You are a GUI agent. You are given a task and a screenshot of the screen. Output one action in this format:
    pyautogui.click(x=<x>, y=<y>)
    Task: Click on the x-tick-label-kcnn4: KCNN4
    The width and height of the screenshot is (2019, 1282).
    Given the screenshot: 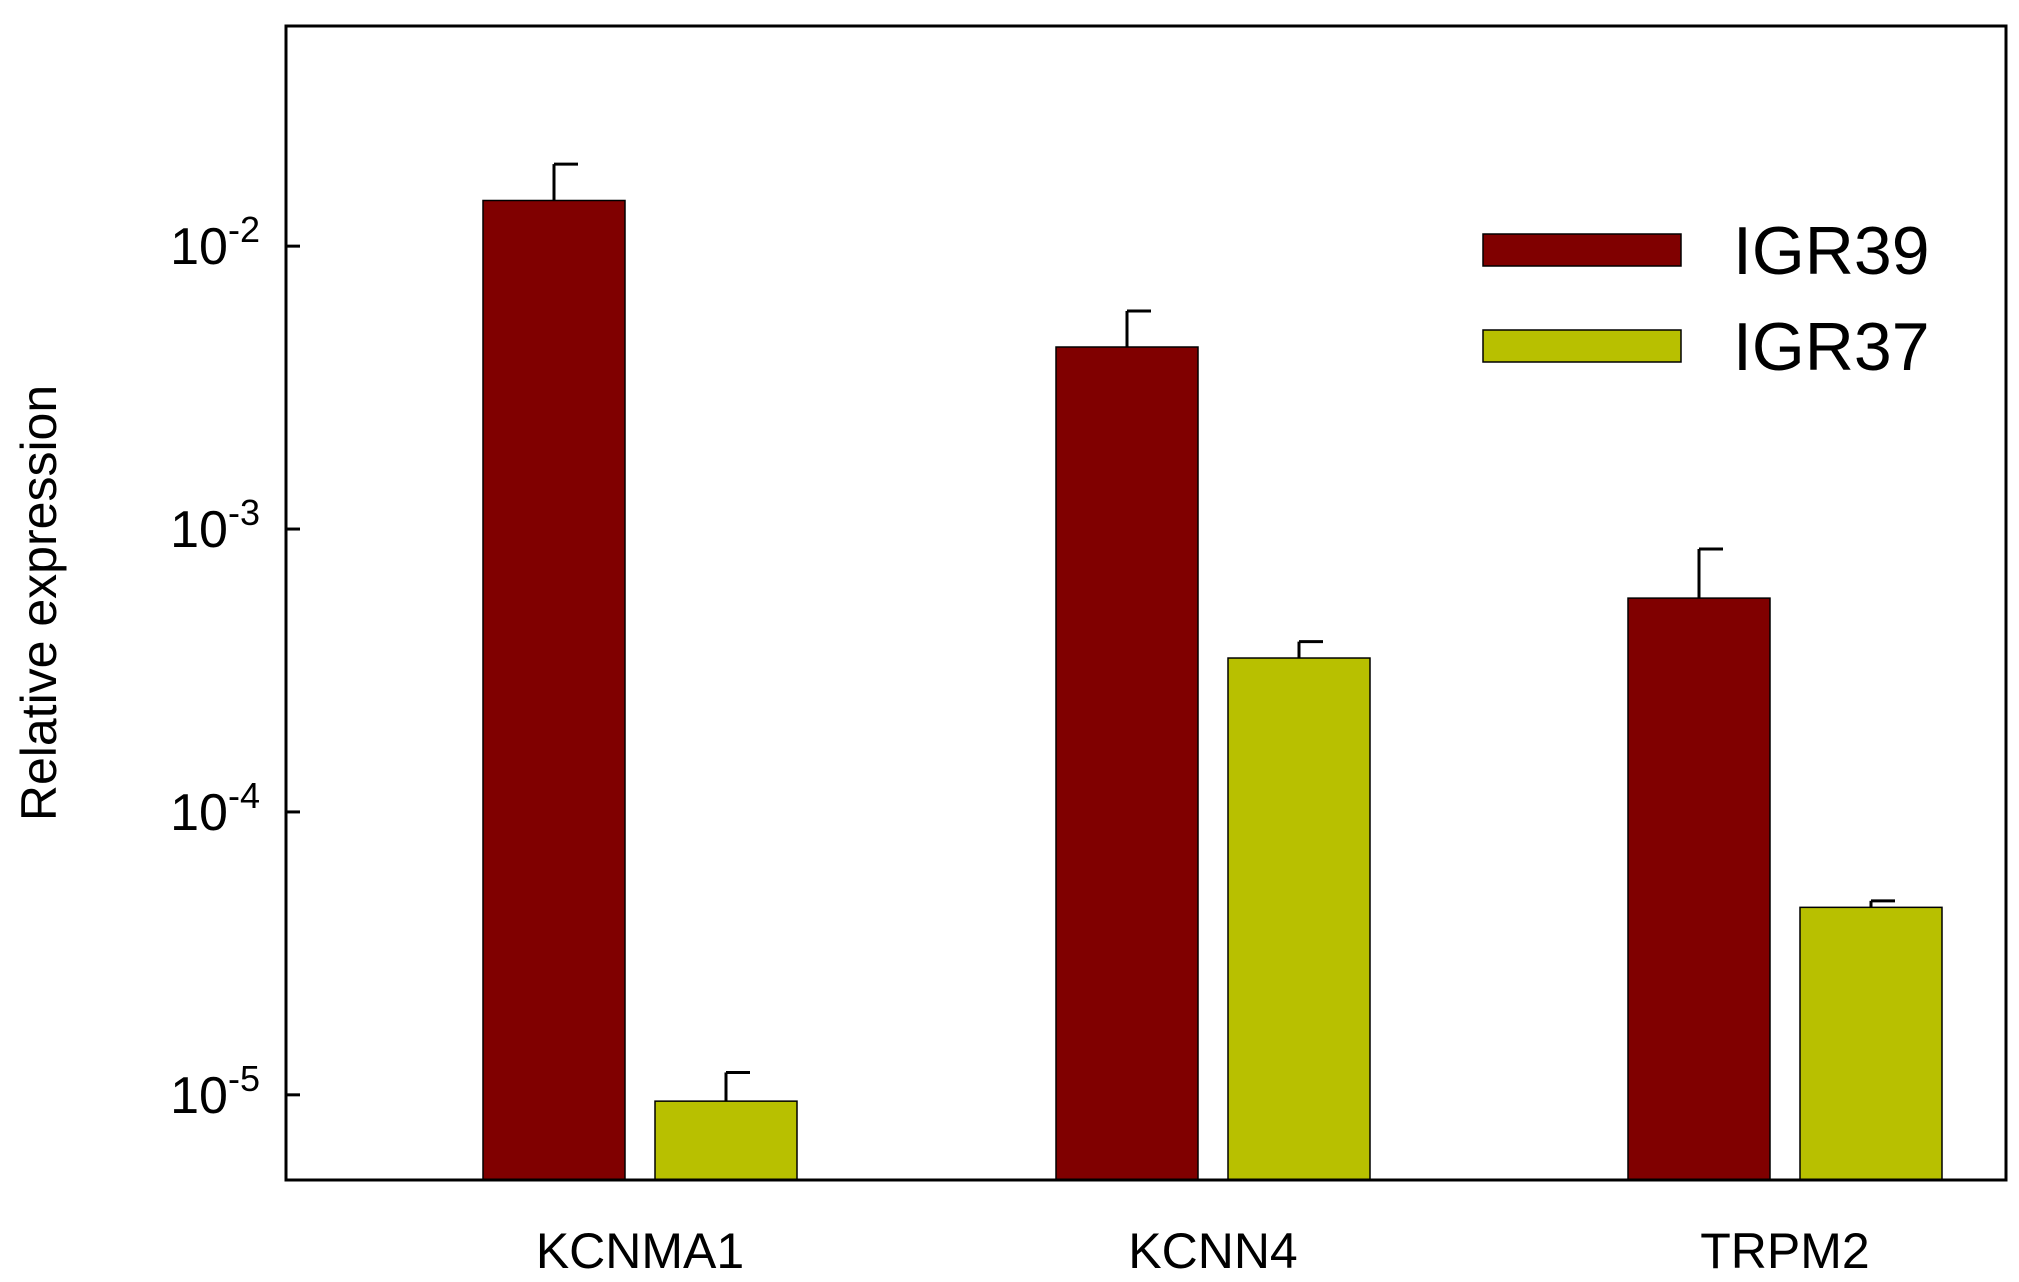 What is the action you would take?
    pyautogui.click(x=1212, y=1251)
    